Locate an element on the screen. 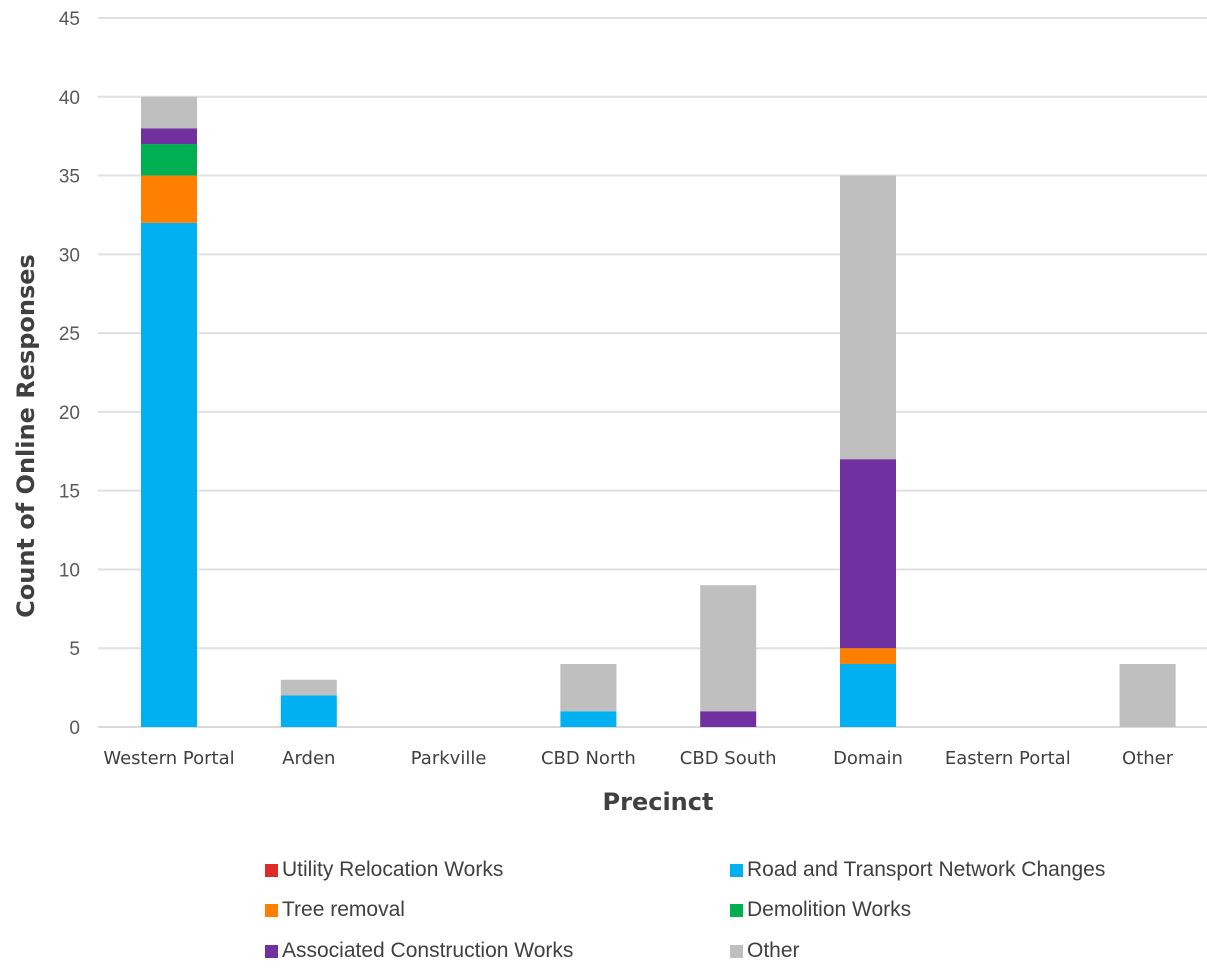  legend-item: Other is located at coordinates (765, 951).